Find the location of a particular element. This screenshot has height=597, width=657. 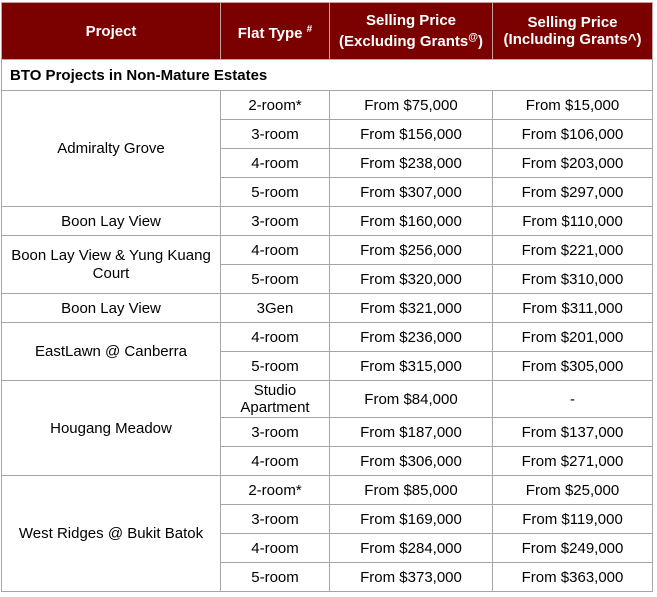

price-excl: From $307,000 is located at coordinates (411, 192).